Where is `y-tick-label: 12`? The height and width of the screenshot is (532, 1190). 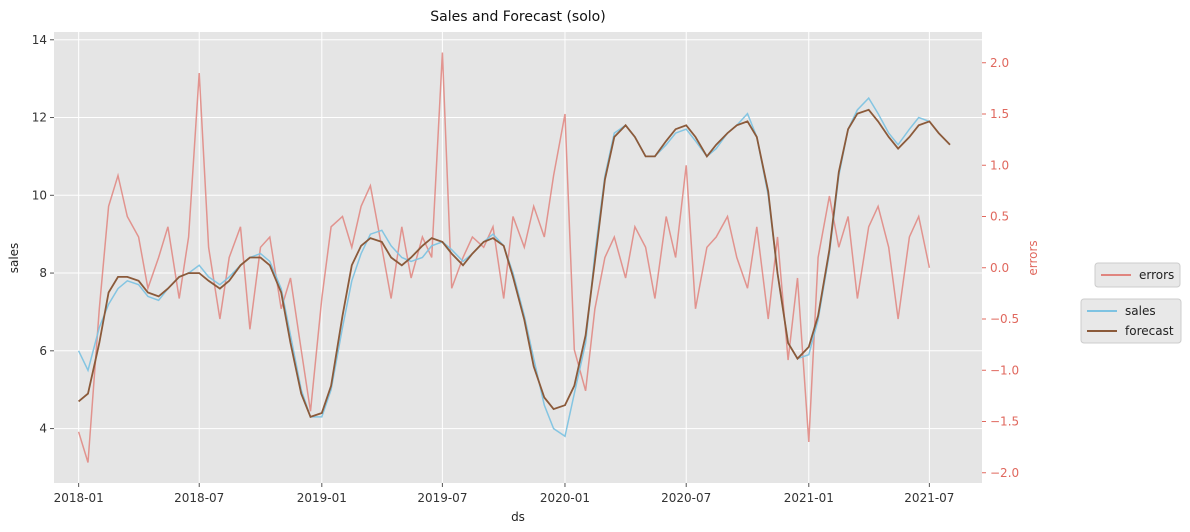
y-tick-label: 12 is located at coordinates (39, 118).